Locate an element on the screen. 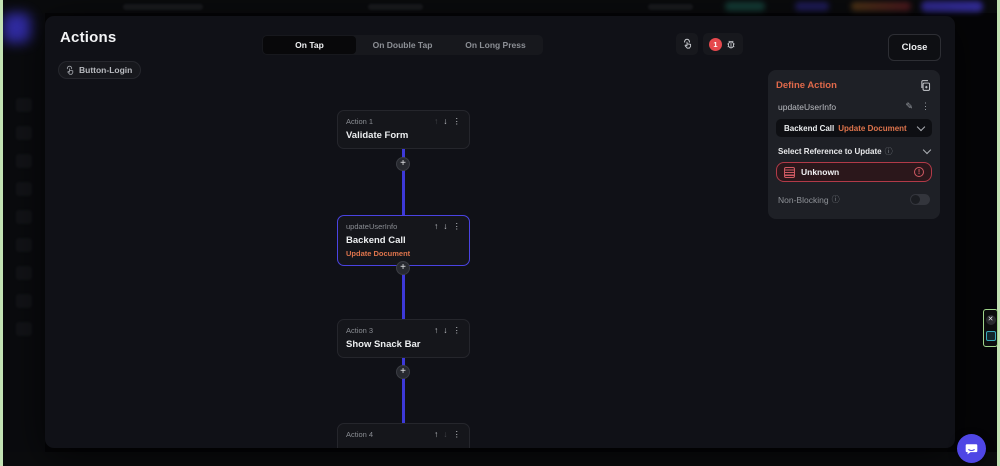 The width and height of the screenshot is (1000, 466). collection-icon is located at coordinates (789, 172).